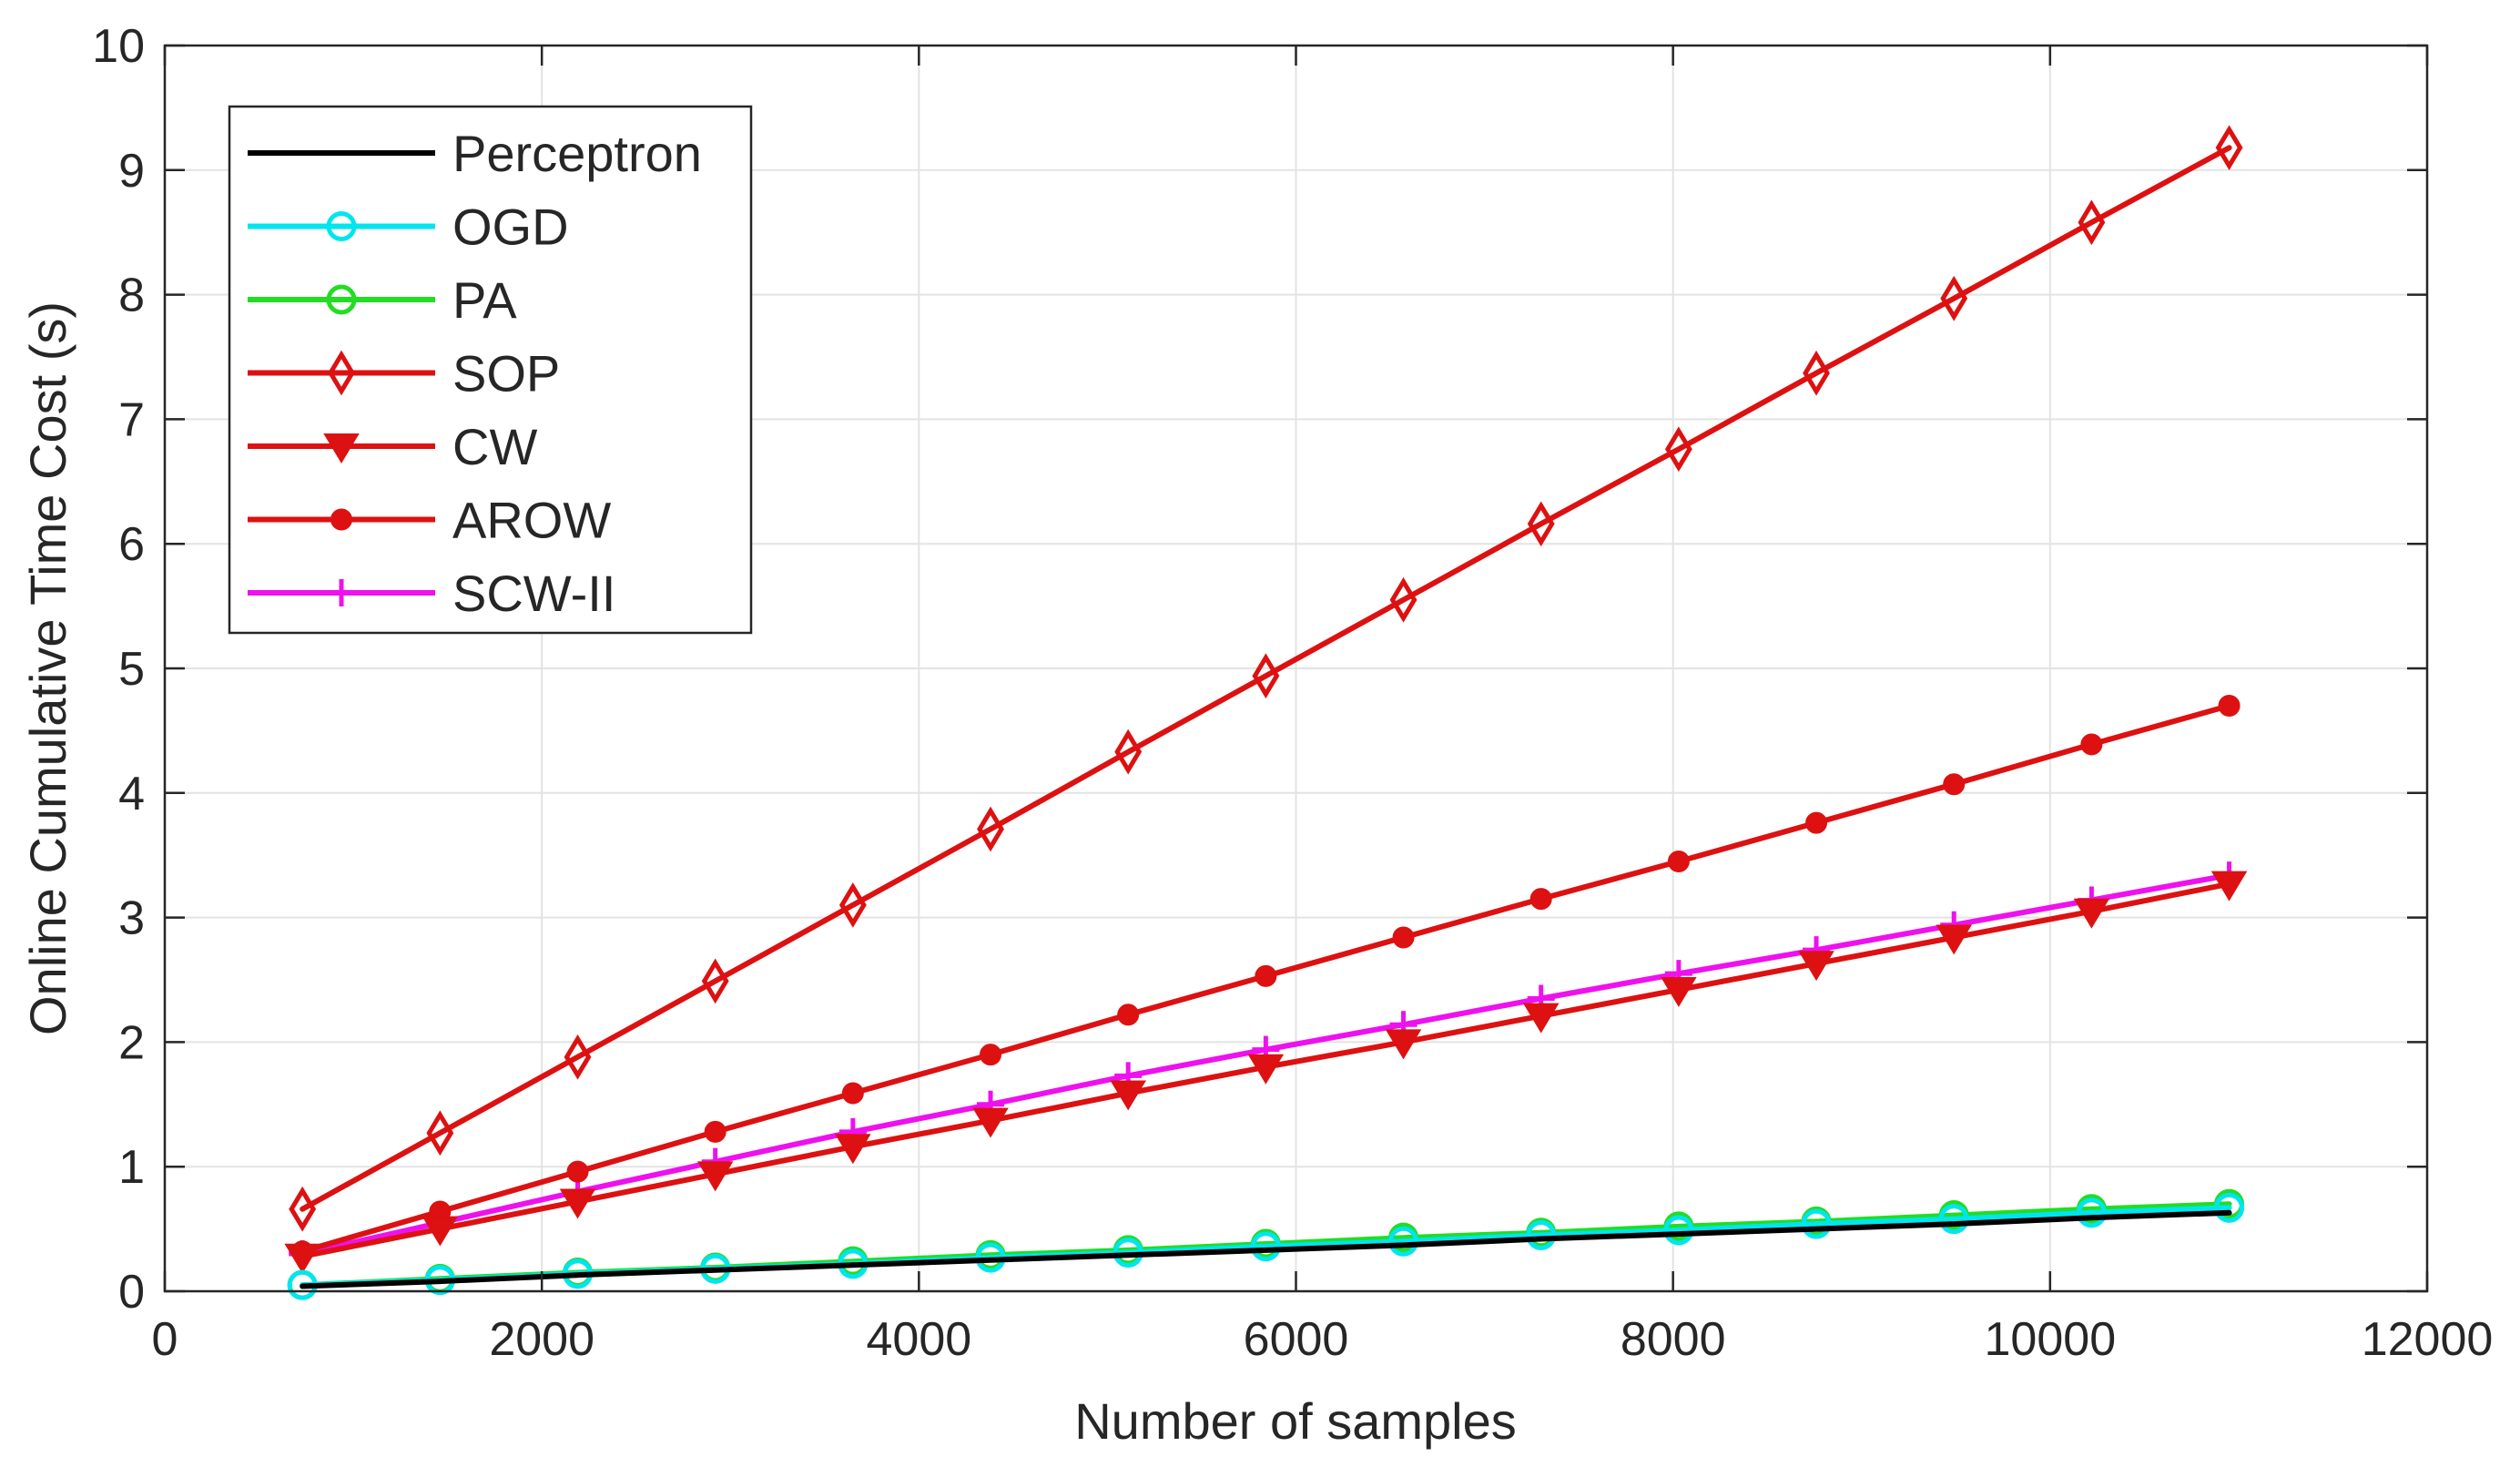 Image resolution: width=2520 pixels, height=1467 pixels. What do you see at coordinates (131, 296) in the screenshot?
I see `y-tick-label: 8` at bounding box center [131, 296].